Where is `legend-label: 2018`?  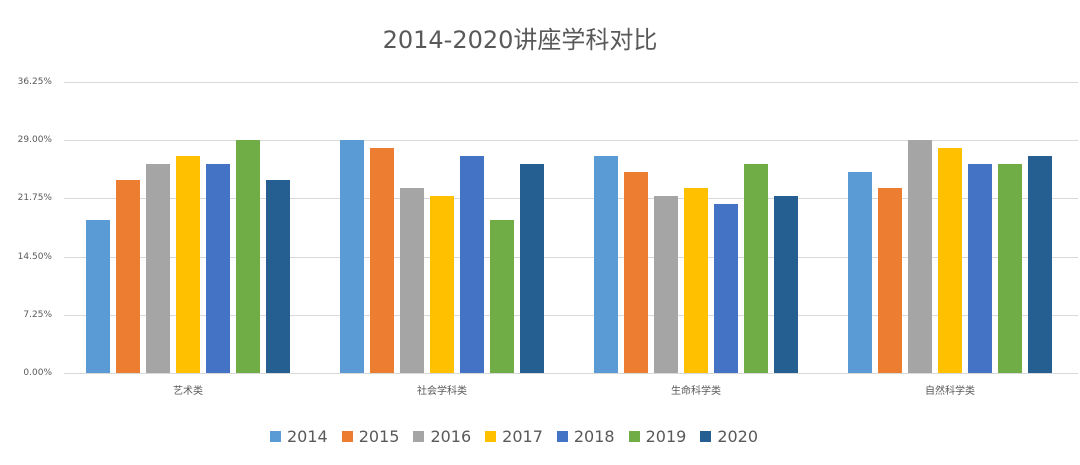 legend-label: 2018 is located at coordinates (594, 436).